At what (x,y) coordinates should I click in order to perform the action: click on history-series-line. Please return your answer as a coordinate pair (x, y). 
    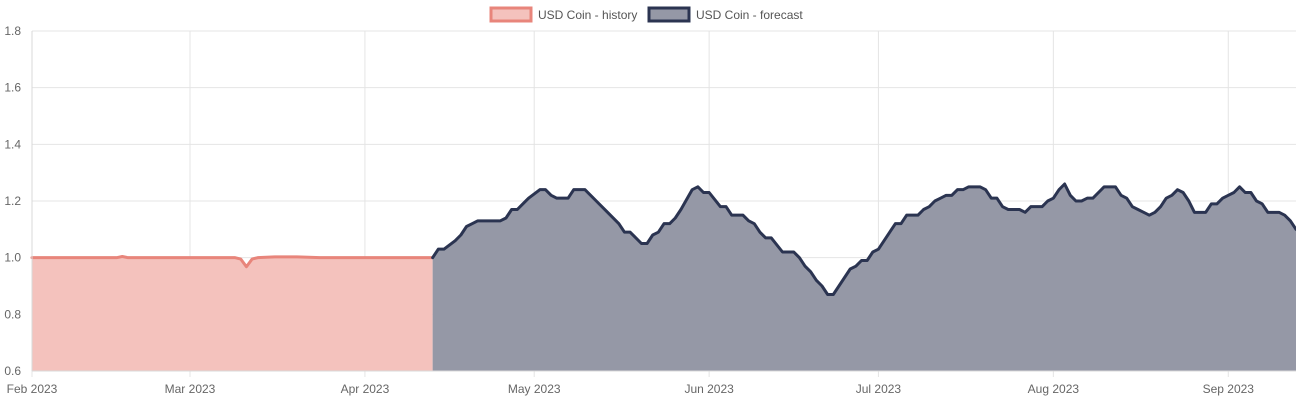
    Looking at the image, I should click on (232, 262).